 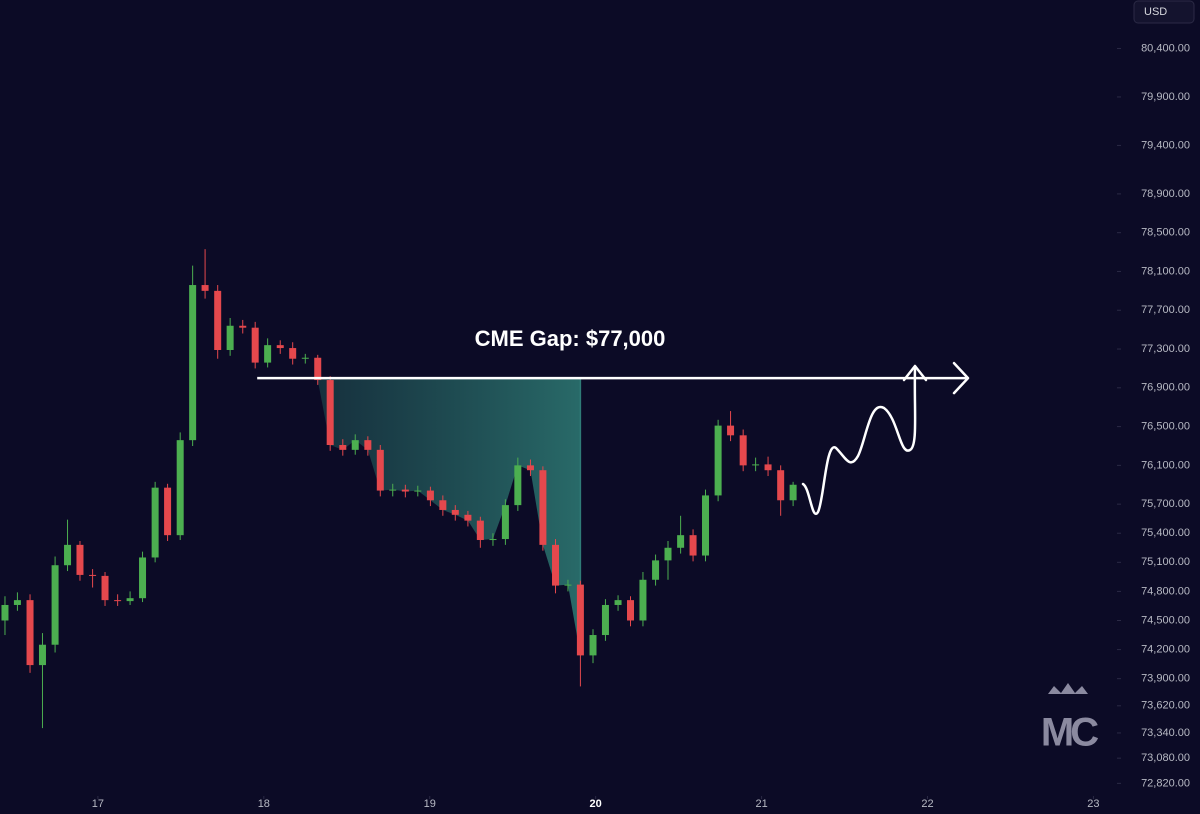 What do you see at coordinates (1068, 688) in the screenshot?
I see `watermark-crown` at bounding box center [1068, 688].